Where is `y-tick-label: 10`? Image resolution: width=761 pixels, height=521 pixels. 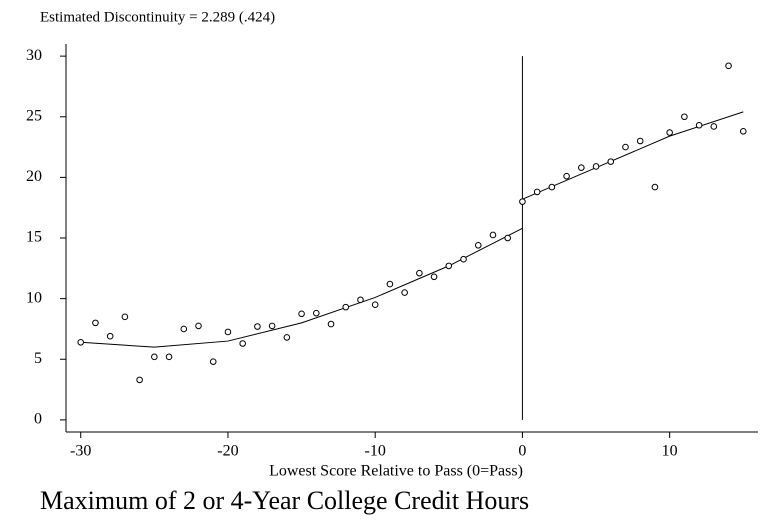 y-tick-label: 10 is located at coordinates (34, 297).